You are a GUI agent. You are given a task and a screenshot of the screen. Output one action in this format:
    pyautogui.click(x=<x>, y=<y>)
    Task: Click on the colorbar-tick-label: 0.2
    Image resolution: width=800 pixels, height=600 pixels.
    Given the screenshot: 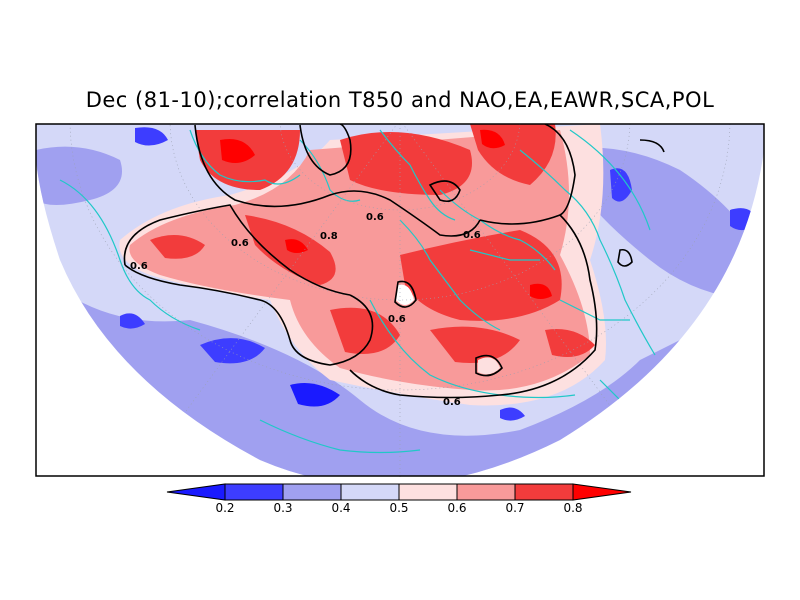 What is the action you would take?
    pyautogui.click(x=225, y=508)
    